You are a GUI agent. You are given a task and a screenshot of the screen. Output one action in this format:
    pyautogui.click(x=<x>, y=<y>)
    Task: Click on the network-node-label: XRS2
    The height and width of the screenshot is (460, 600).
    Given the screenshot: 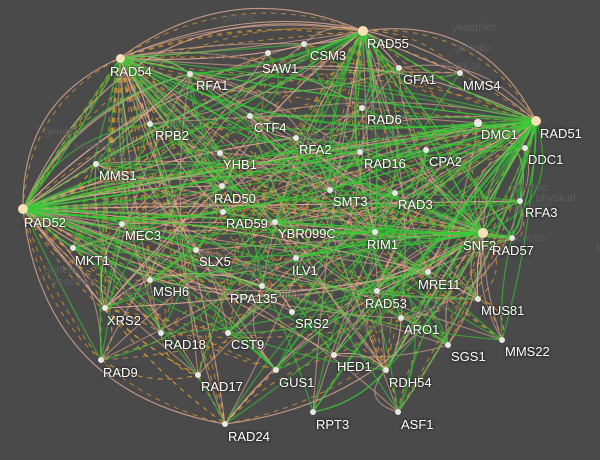 What is the action you would take?
    pyautogui.click(x=124, y=320)
    